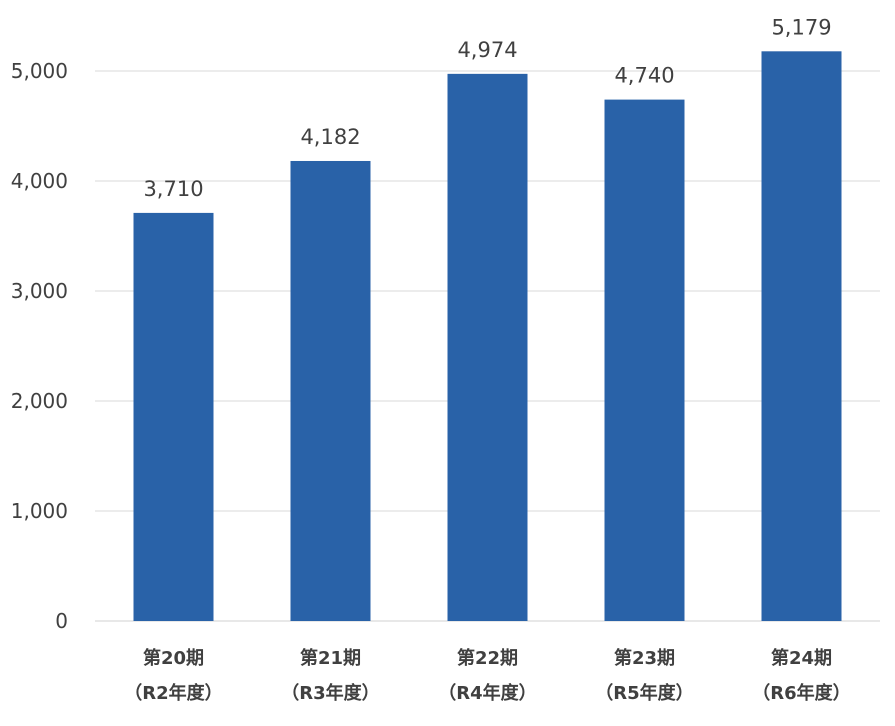 The image size is (895, 726). Describe the element at coordinates (330, 693) in the screenshot. I see `x-category-label: （R3年度）` at that location.